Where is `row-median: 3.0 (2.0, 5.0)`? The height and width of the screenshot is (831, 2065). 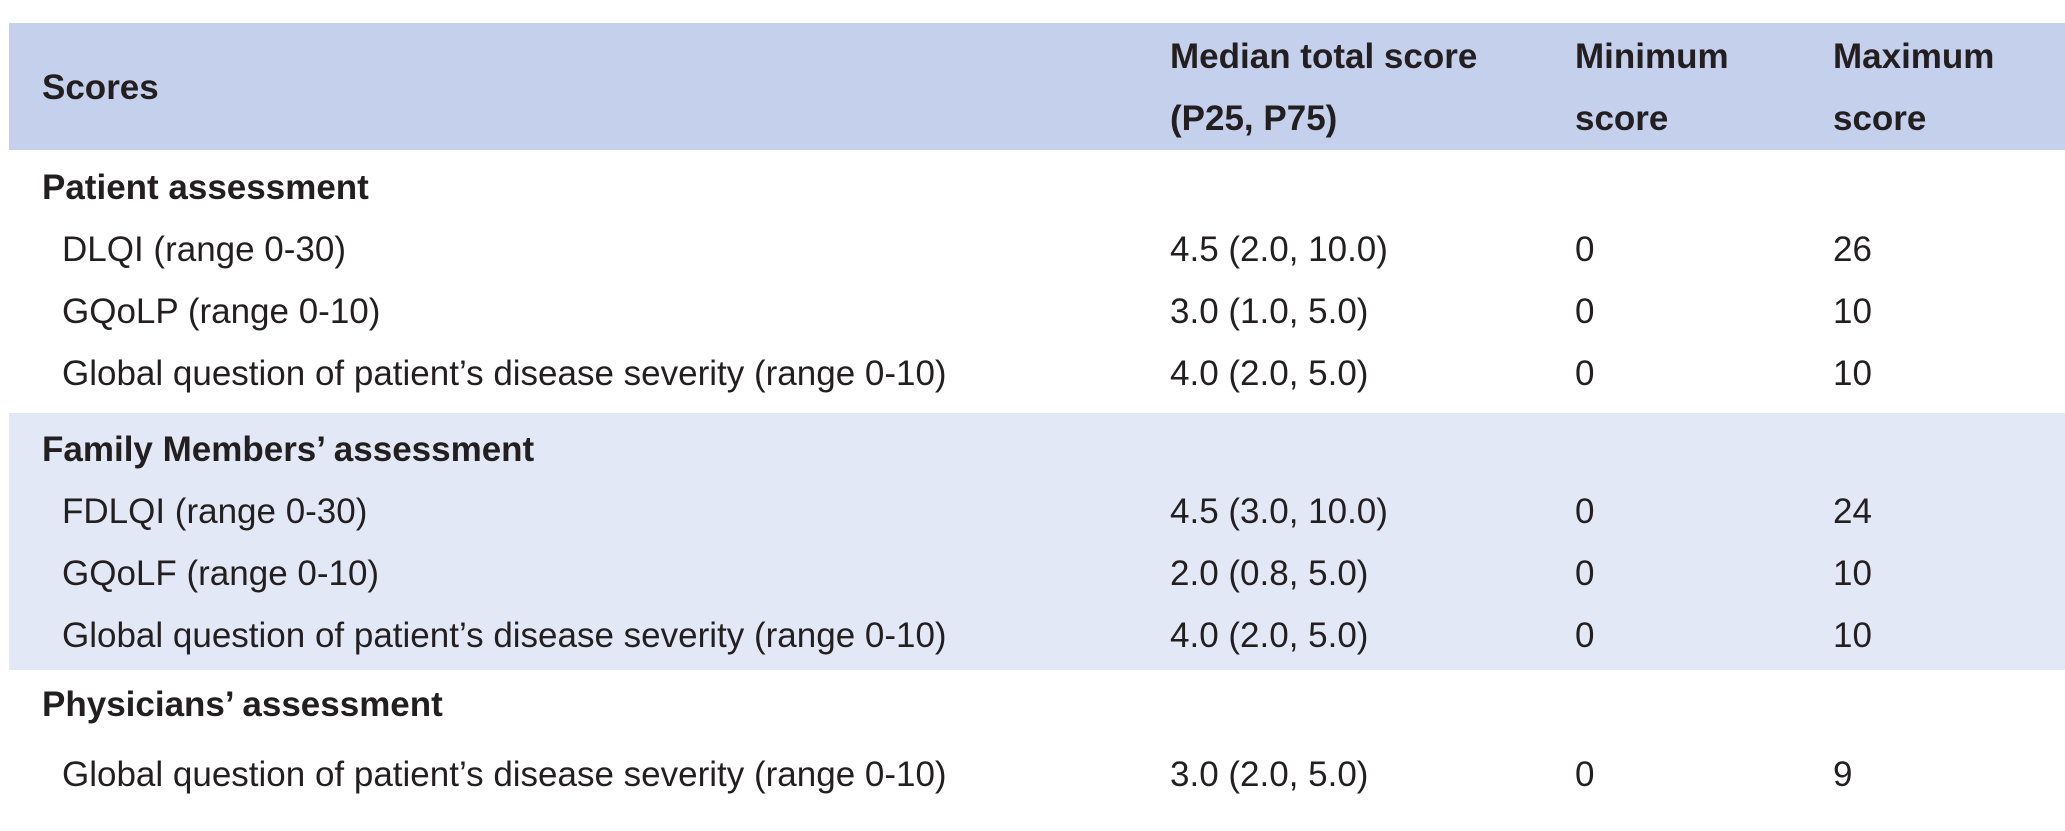 row-median: 3.0 (2.0, 5.0) is located at coordinates (1269, 774).